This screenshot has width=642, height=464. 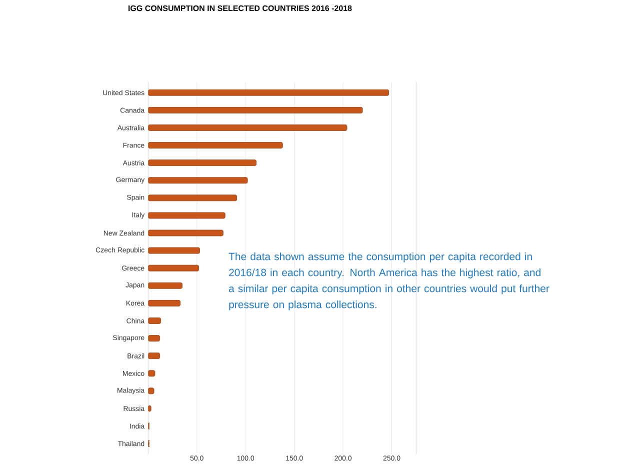 I want to click on chart-title: IGG CONSUMPTION IN SELECTED COUNTRIES 2016 -2018, so click(x=240, y=8).